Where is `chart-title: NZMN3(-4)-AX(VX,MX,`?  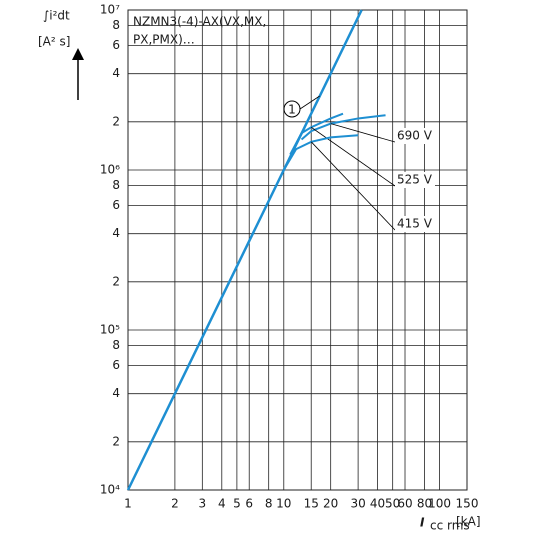 chart-title: NZMN3(-4)-AX(VX,MX, is located at coordinates (199, 22).